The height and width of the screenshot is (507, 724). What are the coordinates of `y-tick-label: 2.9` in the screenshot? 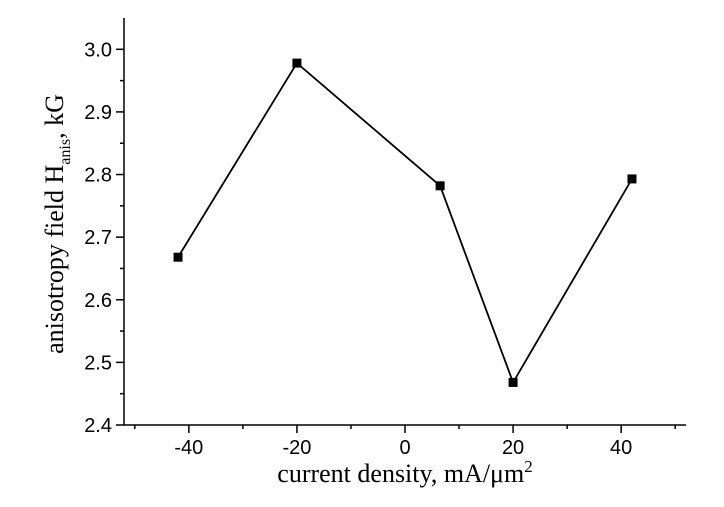 It's located at (98, 113).